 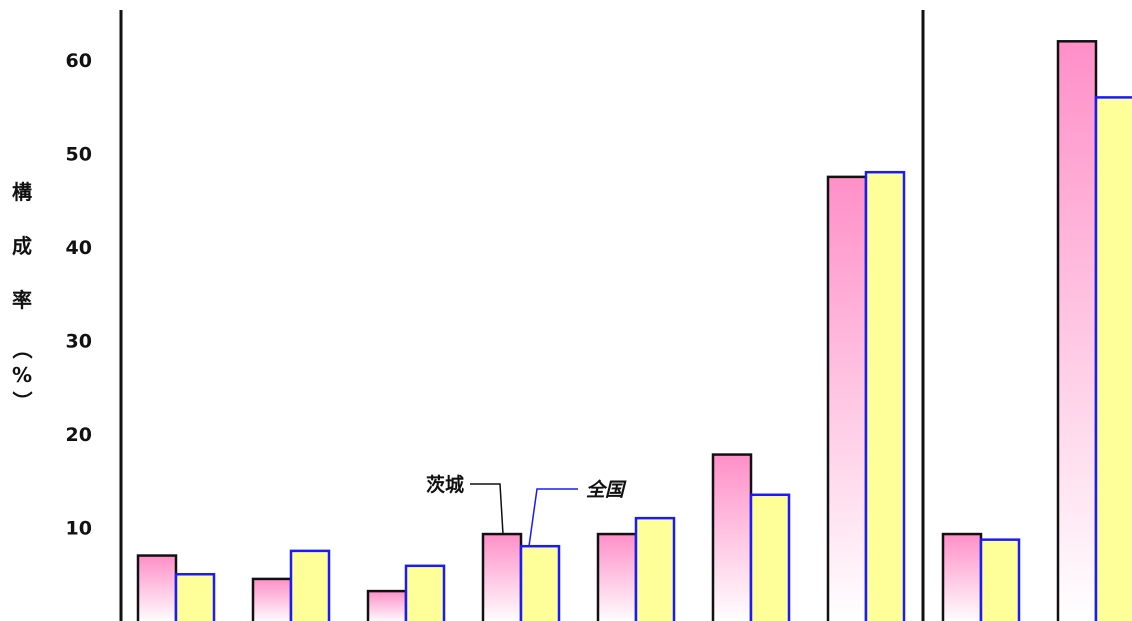 I want to click on annotation-leader-national, so click(x=553, y=517).